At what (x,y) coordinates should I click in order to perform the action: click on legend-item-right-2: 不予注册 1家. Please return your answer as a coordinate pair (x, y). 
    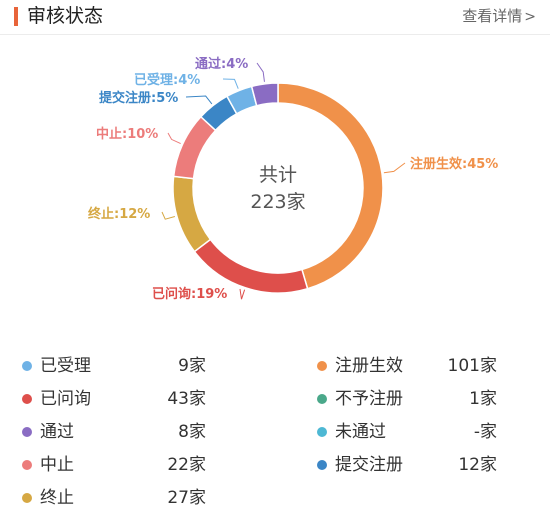
    Looking at the image, I should click on (407, 399).